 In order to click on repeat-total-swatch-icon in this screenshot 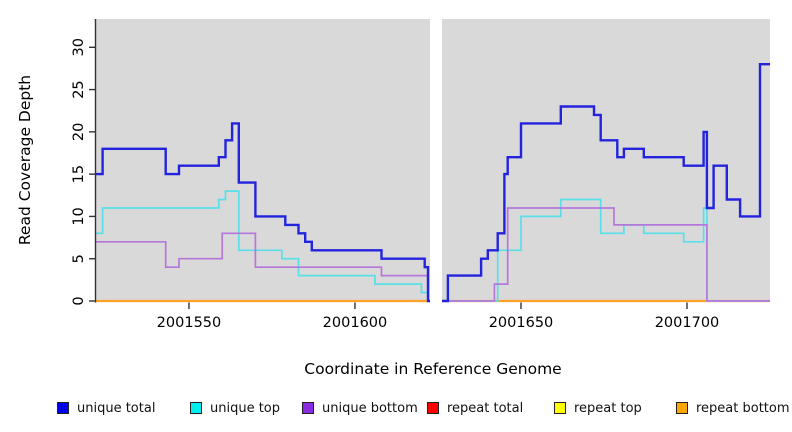, I will do `click(433, 408)`.